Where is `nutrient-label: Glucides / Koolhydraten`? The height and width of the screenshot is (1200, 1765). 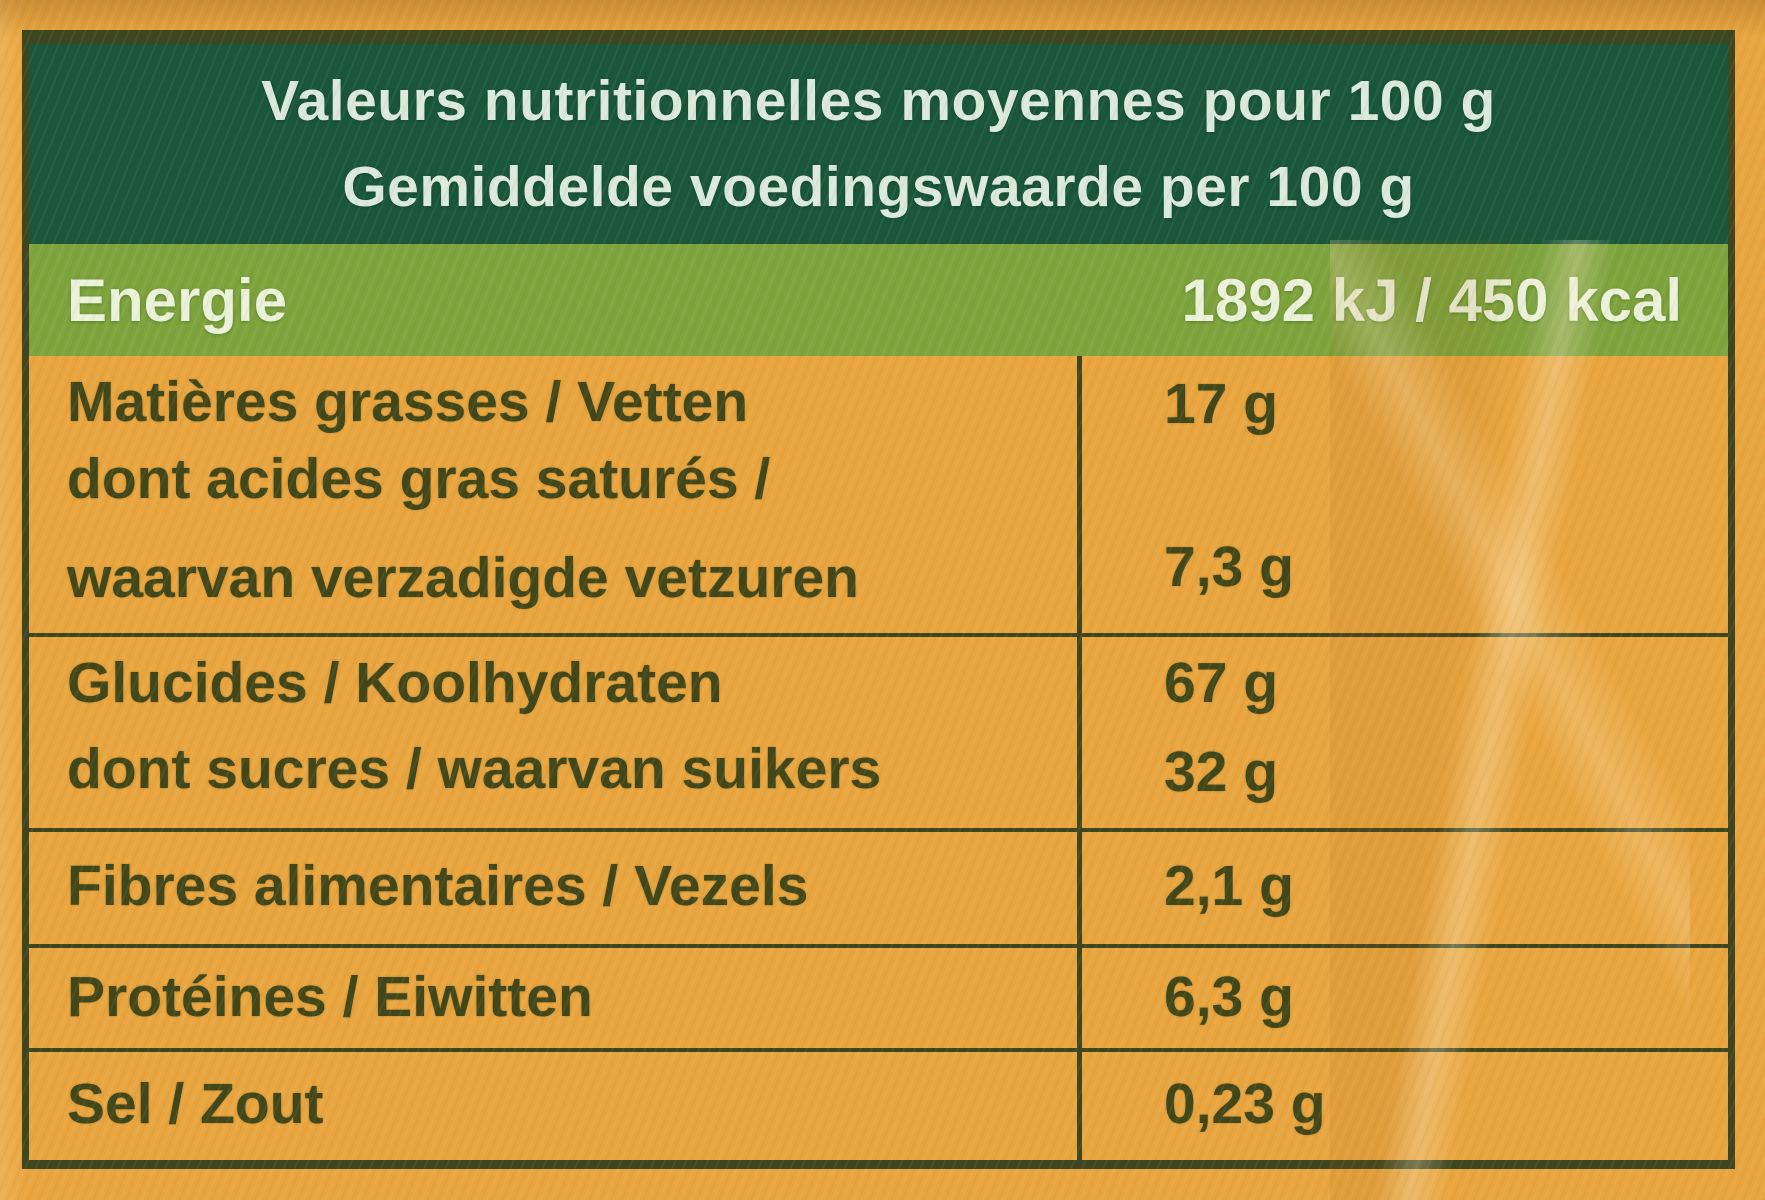
nutrient-label: Glucides / Koolhydraten is located at coordinates (395, 683).